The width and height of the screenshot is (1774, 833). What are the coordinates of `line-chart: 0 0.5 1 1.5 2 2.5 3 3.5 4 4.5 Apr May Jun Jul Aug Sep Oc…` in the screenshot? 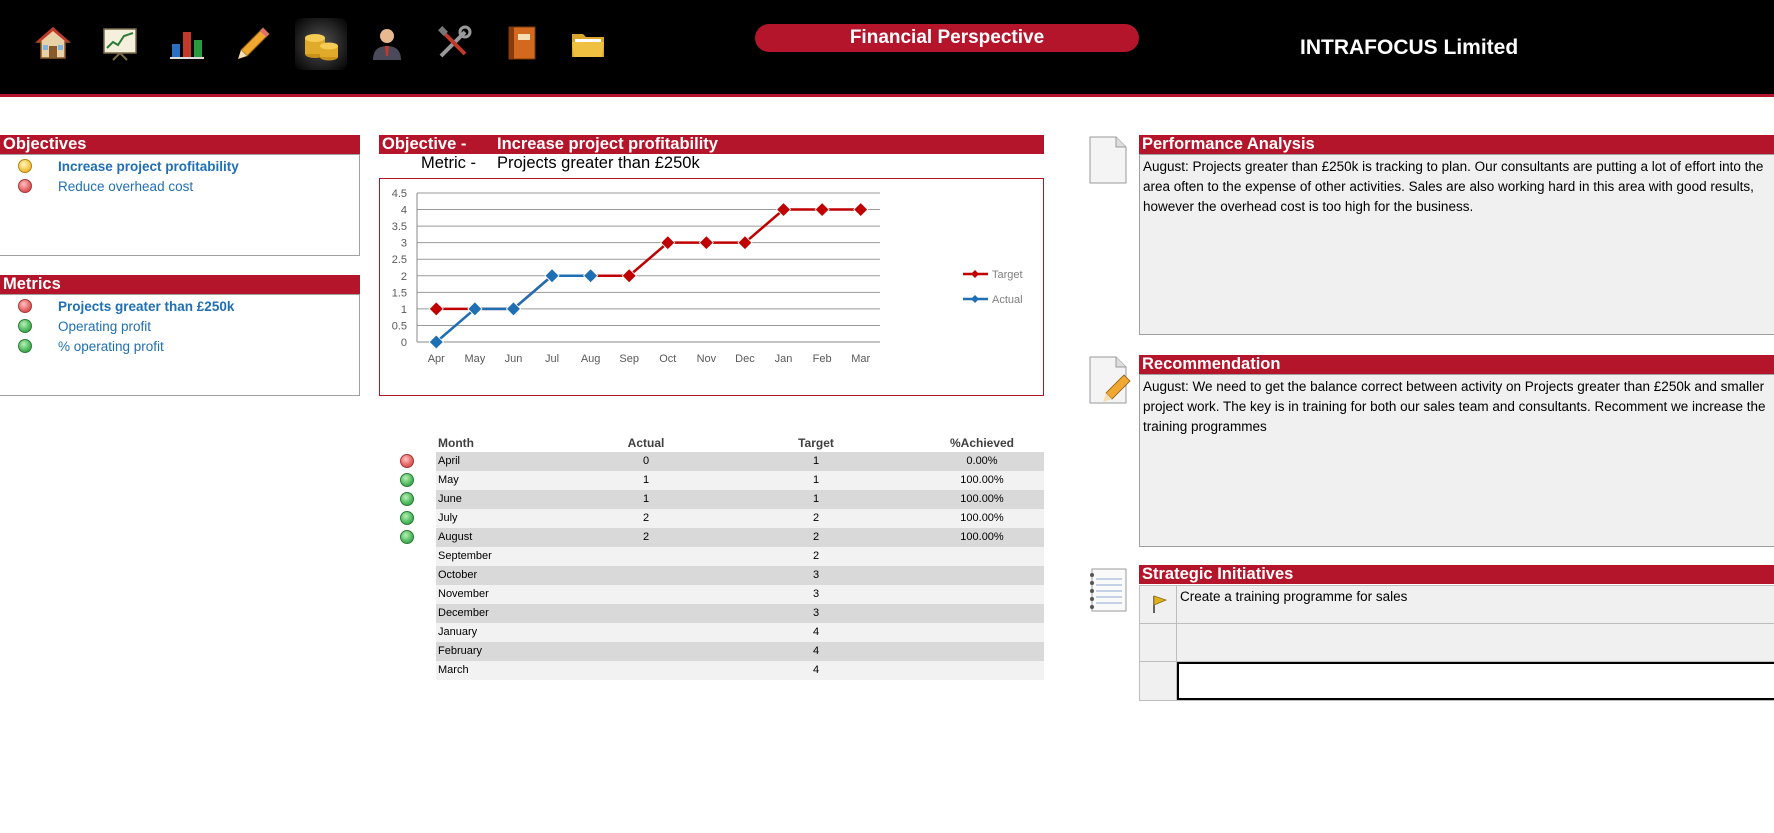 It's located at (711, 287).